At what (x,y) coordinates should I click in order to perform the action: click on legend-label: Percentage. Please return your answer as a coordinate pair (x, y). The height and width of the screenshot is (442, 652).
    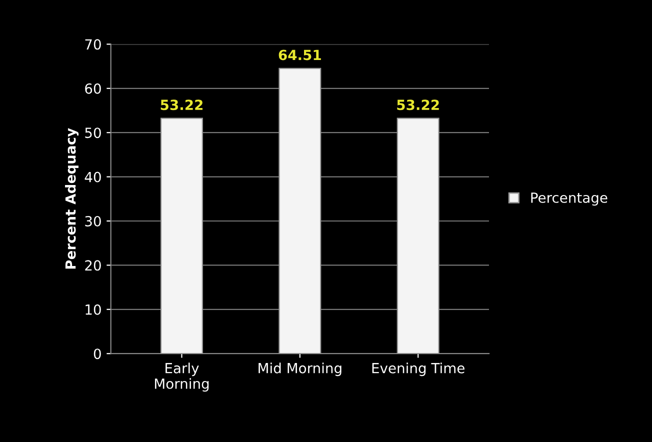
    Looking at the image, I should click on (569, 199).